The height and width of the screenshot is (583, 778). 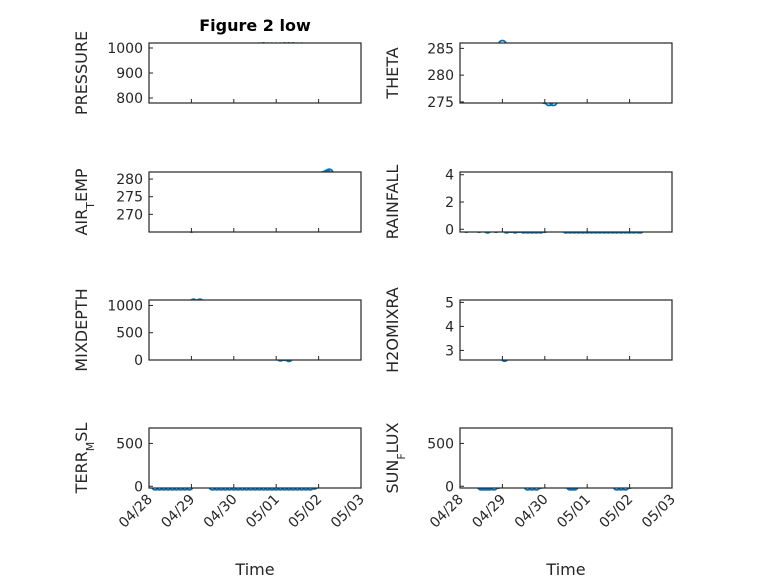 I want to click on subplot-5: 0 500 1000 MIXDEPTH, so click(x=217, y=330).